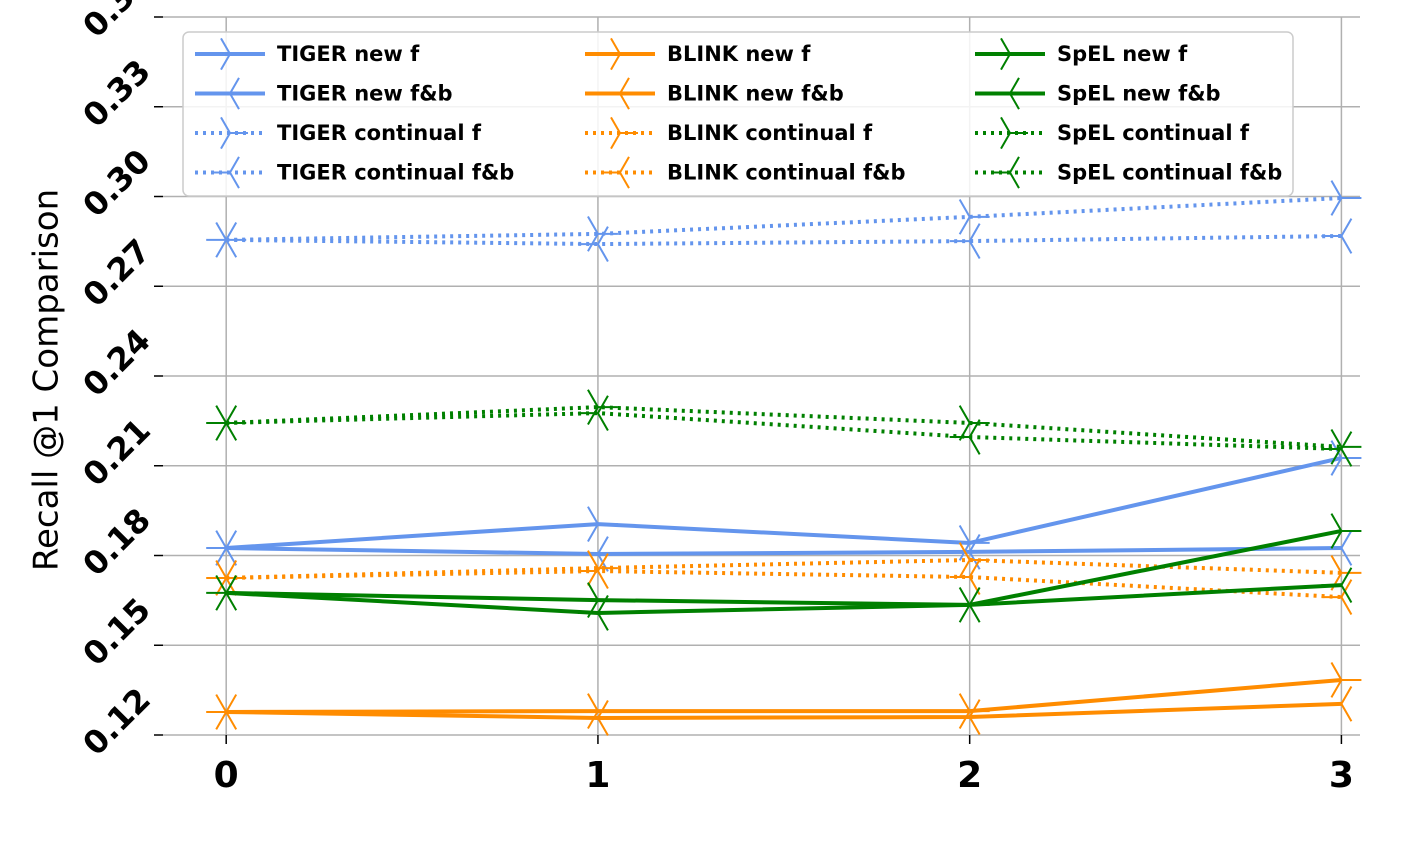 The image size is (1412, 847). I want to click on legend-label: SpEL new f, so click(1122, 54).